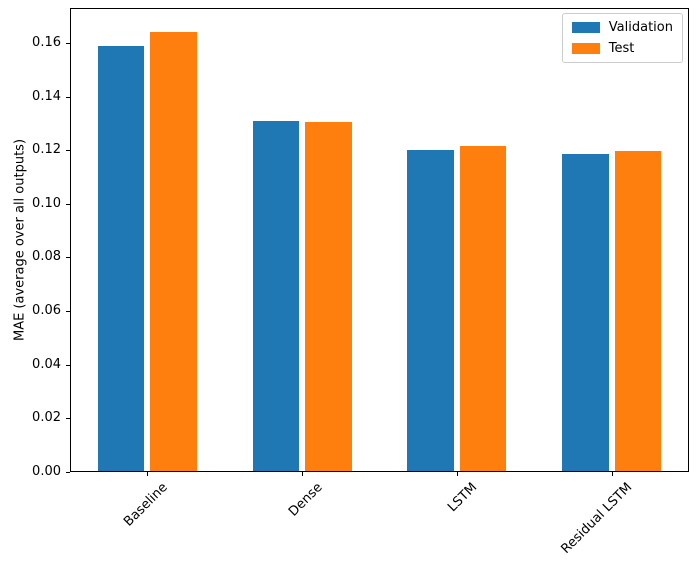  I want to click on bar-test-lstm, so click(483, 309).